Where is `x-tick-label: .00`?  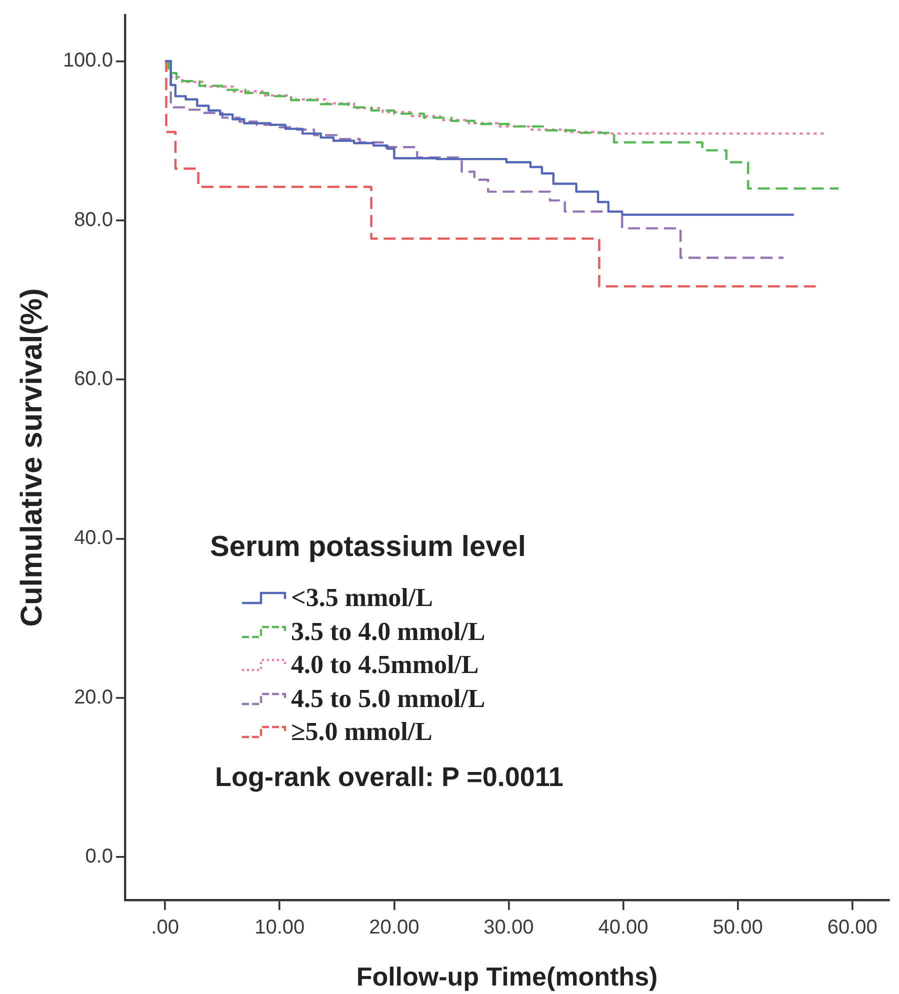
x-tick-label: .00 is located at coordinates (165, 927).